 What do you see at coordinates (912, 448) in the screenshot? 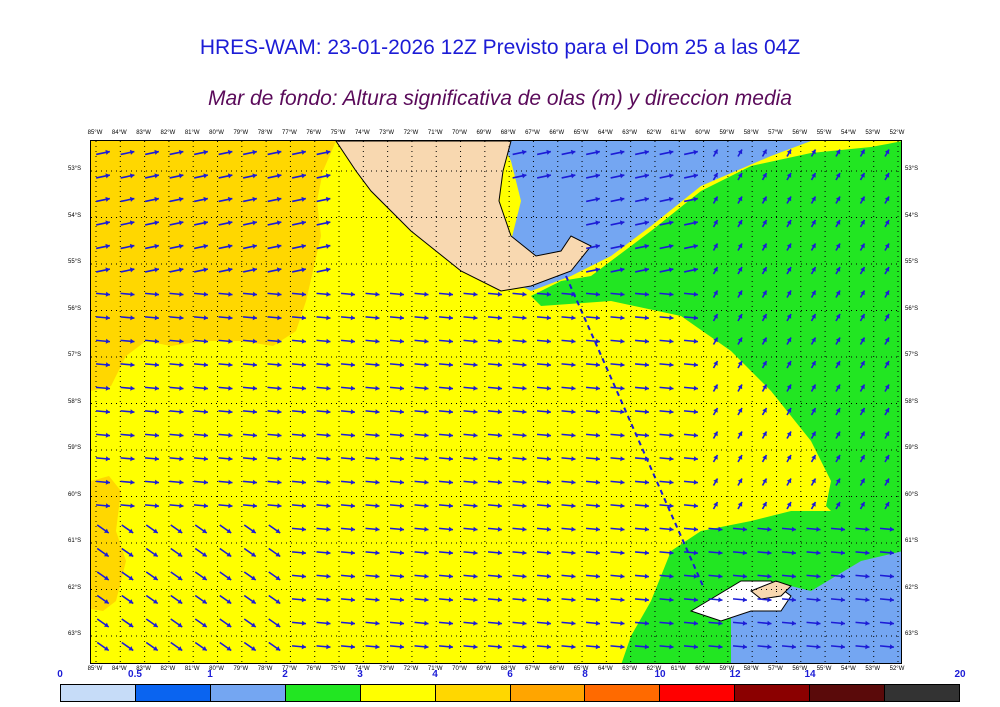
I see `lat-label-right: 59°S` at bounding box center [912, 448].